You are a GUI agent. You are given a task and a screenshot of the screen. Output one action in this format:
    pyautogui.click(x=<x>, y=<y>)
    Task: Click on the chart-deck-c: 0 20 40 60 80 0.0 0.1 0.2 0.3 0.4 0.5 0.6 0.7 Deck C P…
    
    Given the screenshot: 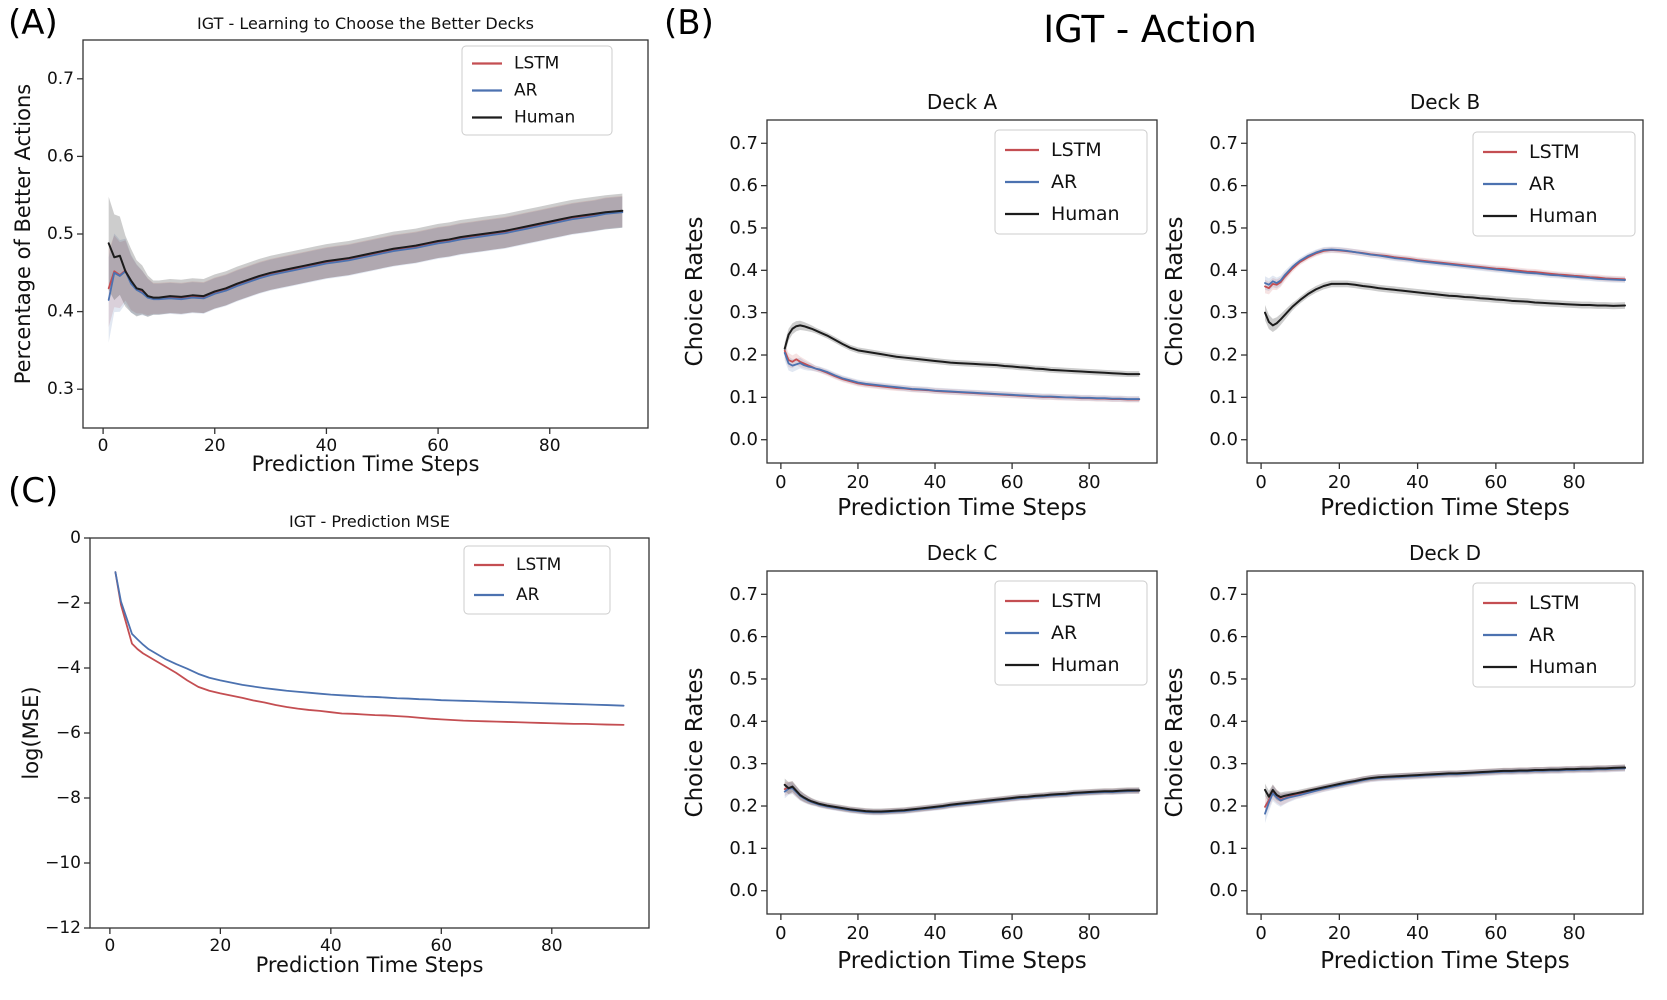 What is the action you would take?
    pyautogui.click(x=920, y=757)
    